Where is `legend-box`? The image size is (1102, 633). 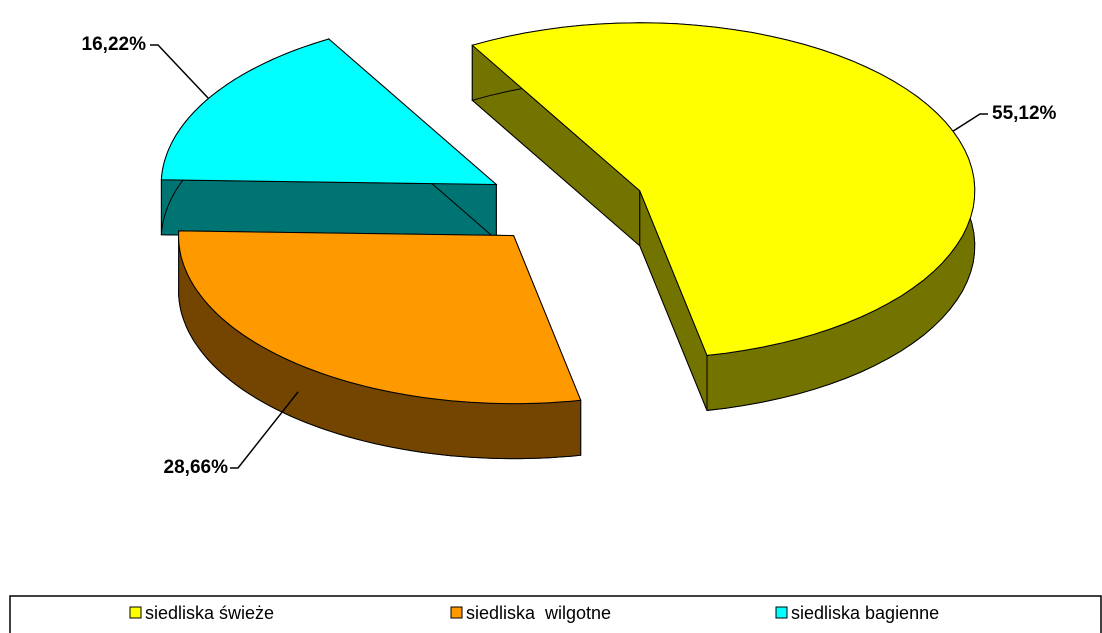
legend-box is located at coordinates (555, 614).